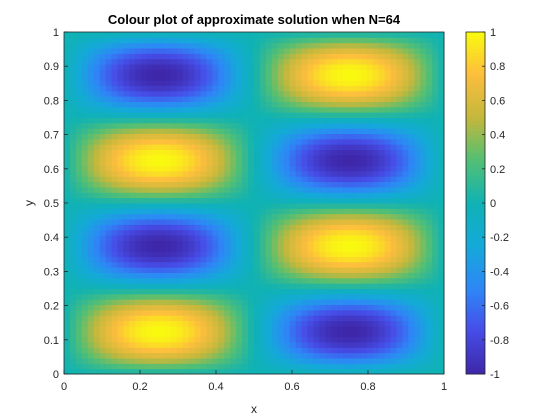 Image resolution: width=560 pixels, height=420 pixels. Describe the element at coordinates (254, 409) in the screenshot. I see `x-axis-label: x` at that location.